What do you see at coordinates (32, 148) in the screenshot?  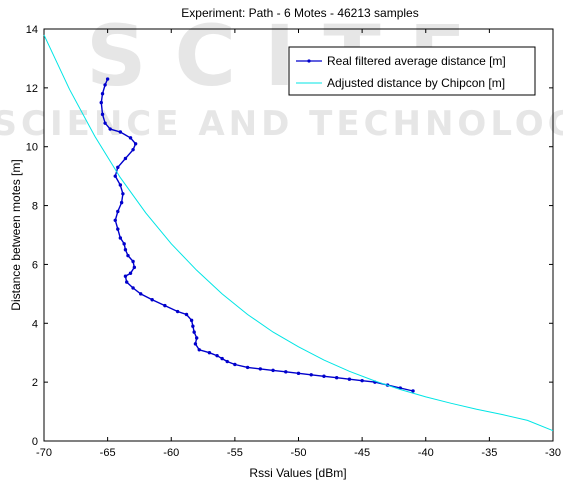 I see `y-tick-label: 10` at bounding box center [32, 148].